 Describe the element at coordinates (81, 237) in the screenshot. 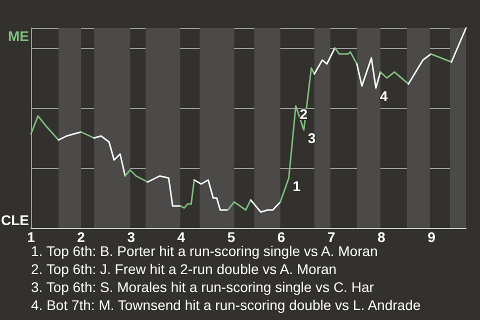

I see `x-tick-label: 2` at that location.